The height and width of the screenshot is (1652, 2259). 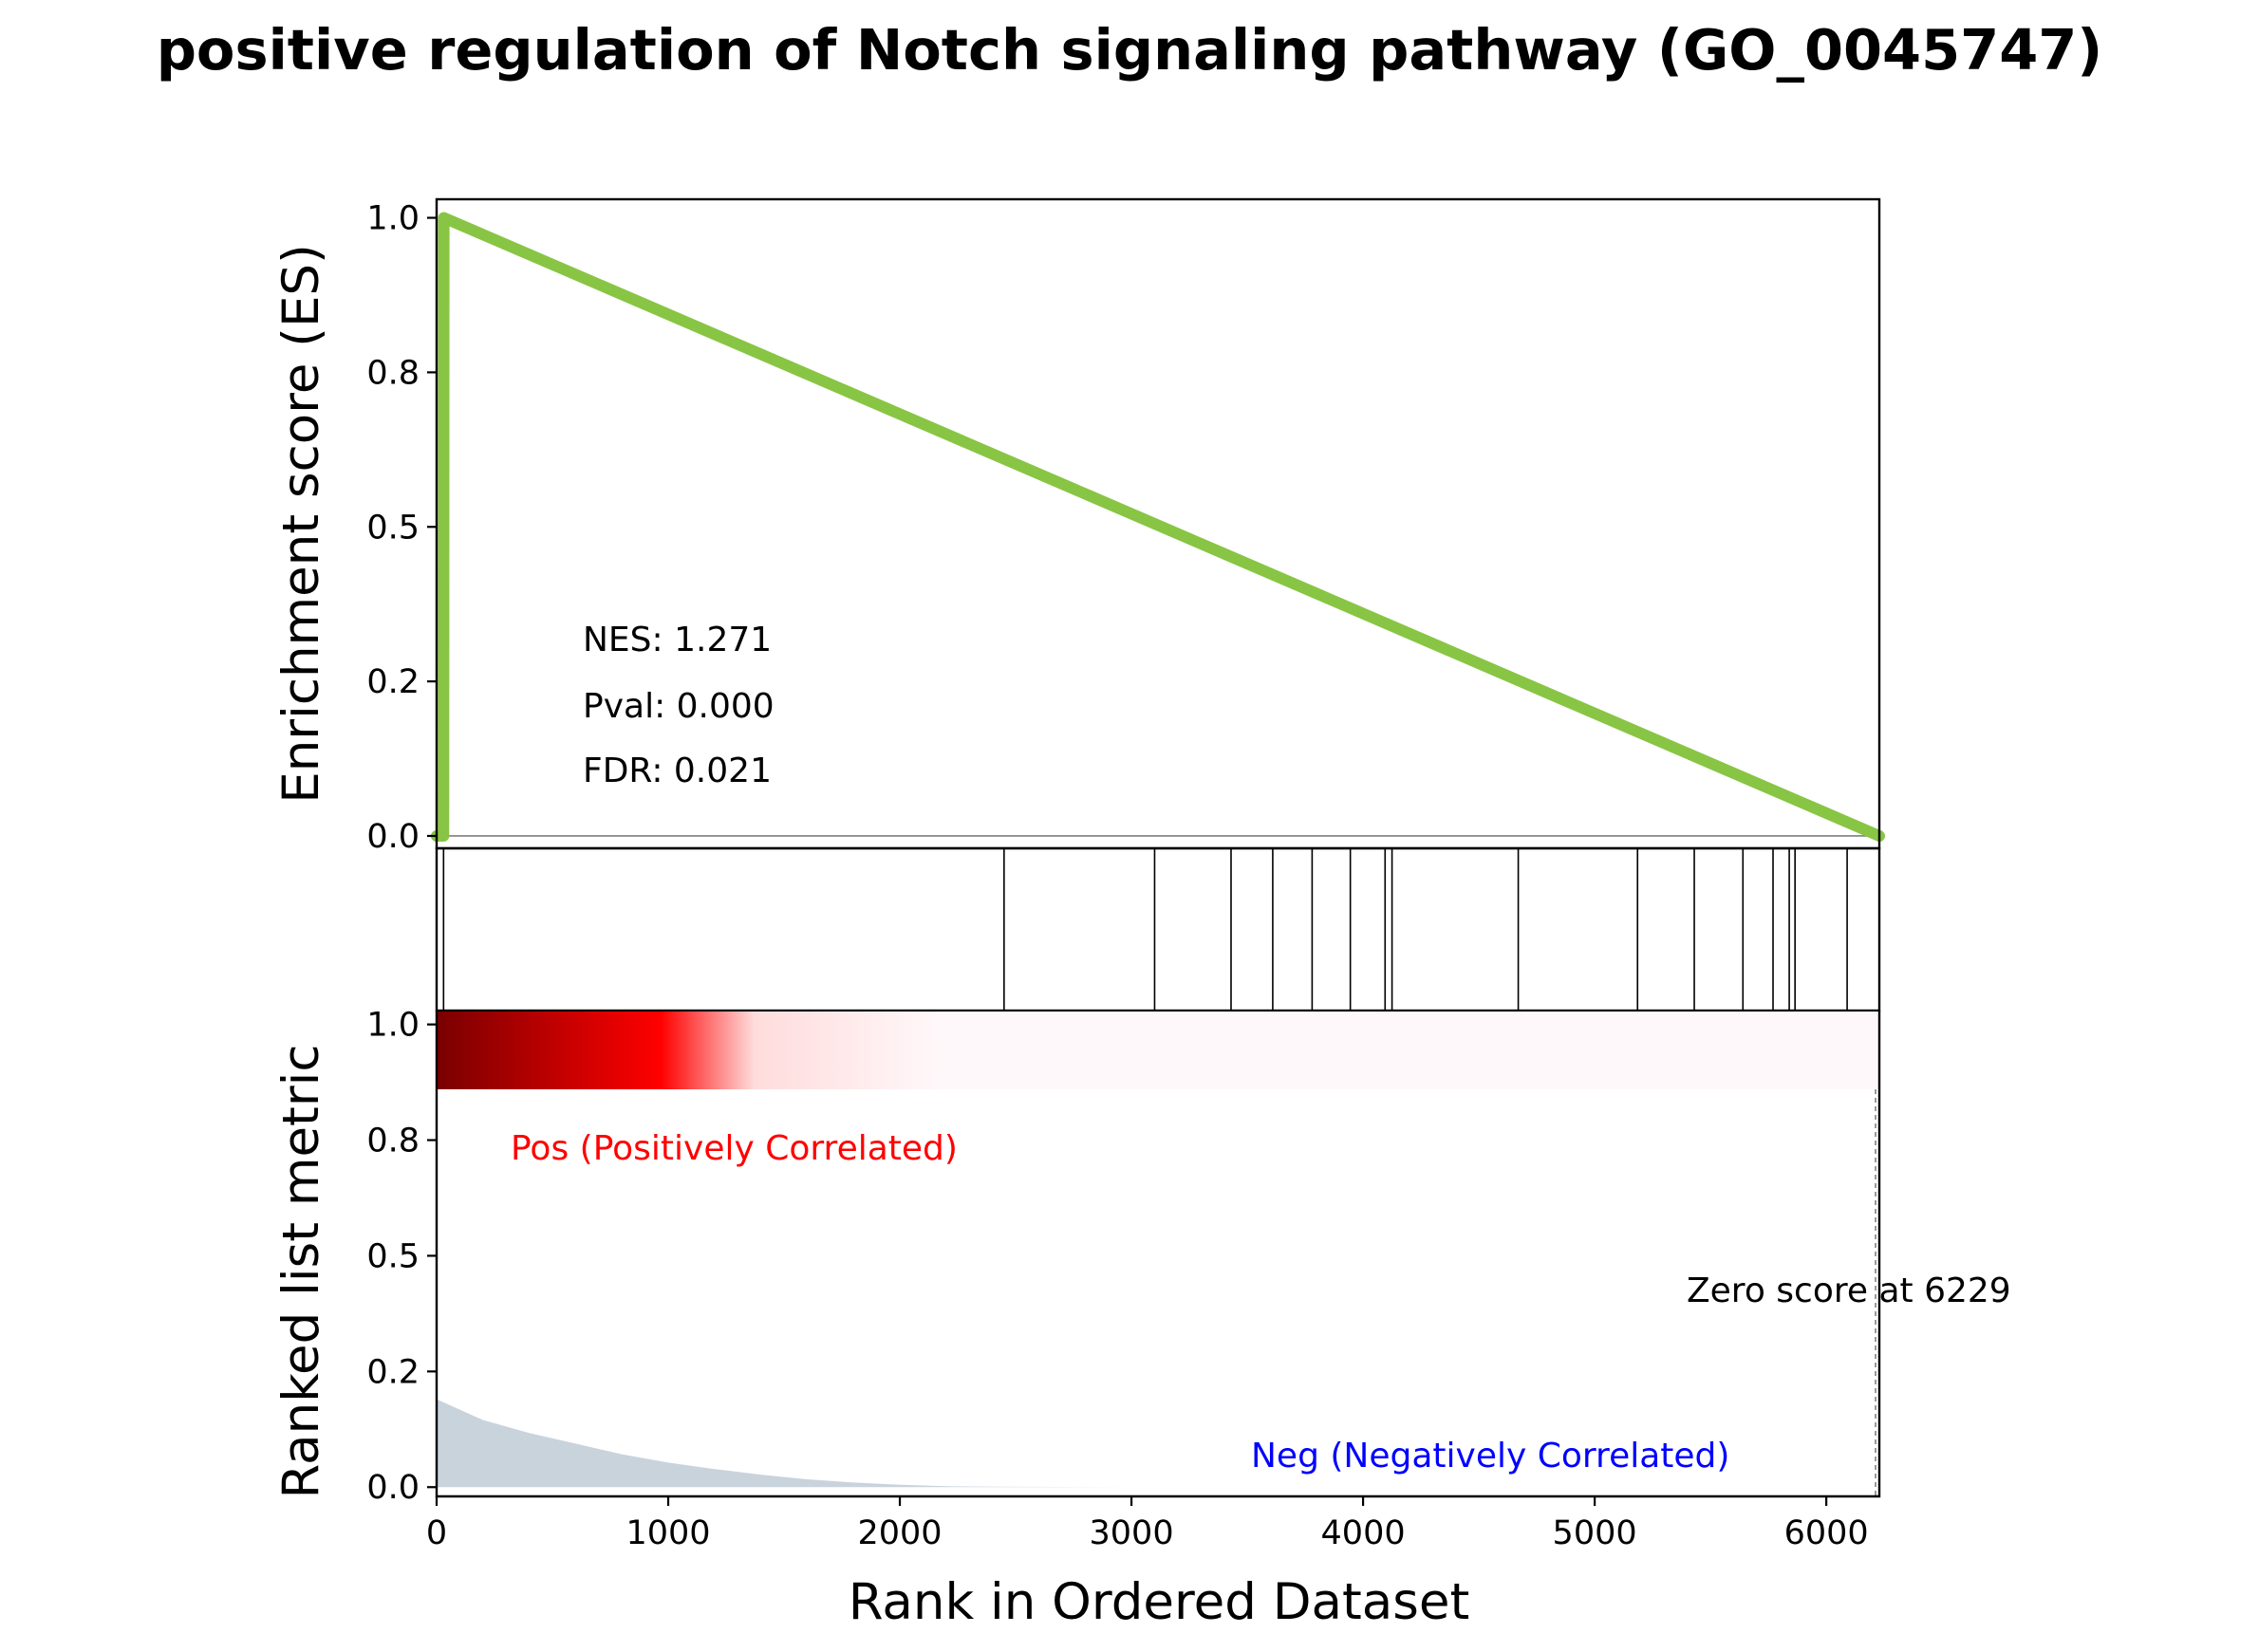 What do you see at coordinates (301, 524) in the screenshot?
I see `es-y-axis-label: Enrichment score (ES)` at bounding box center [301, 524].